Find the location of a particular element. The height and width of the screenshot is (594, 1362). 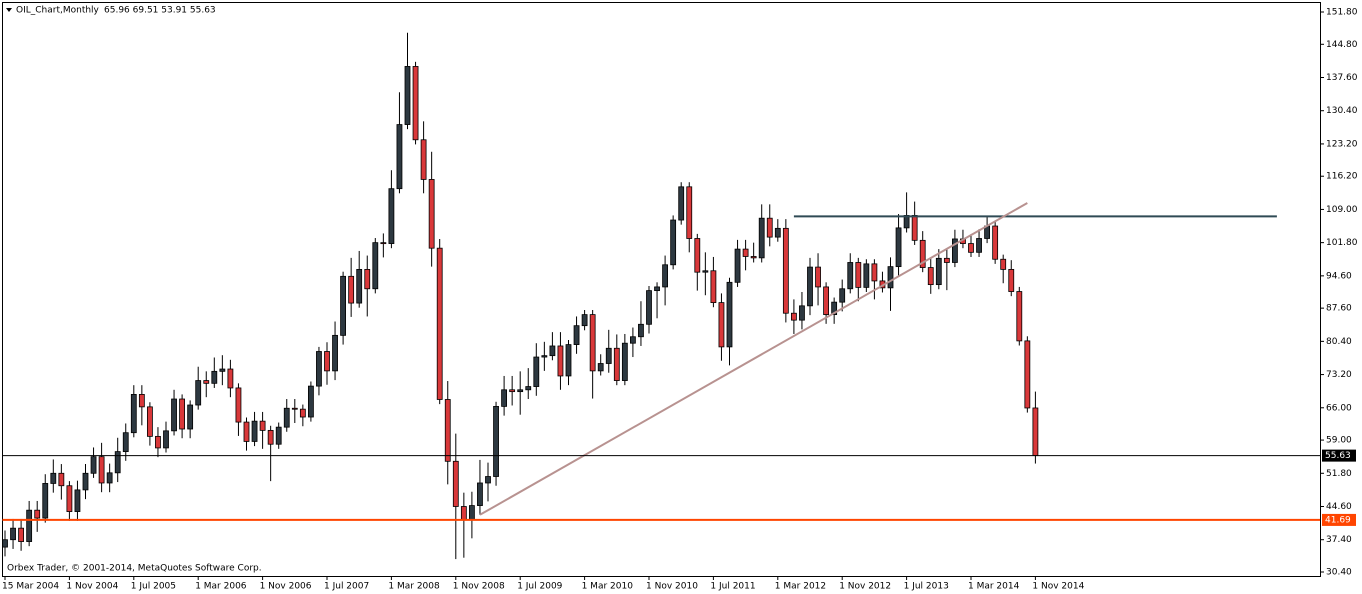

y-tick-label: 144.80 is located at coordinates (1342, 45).